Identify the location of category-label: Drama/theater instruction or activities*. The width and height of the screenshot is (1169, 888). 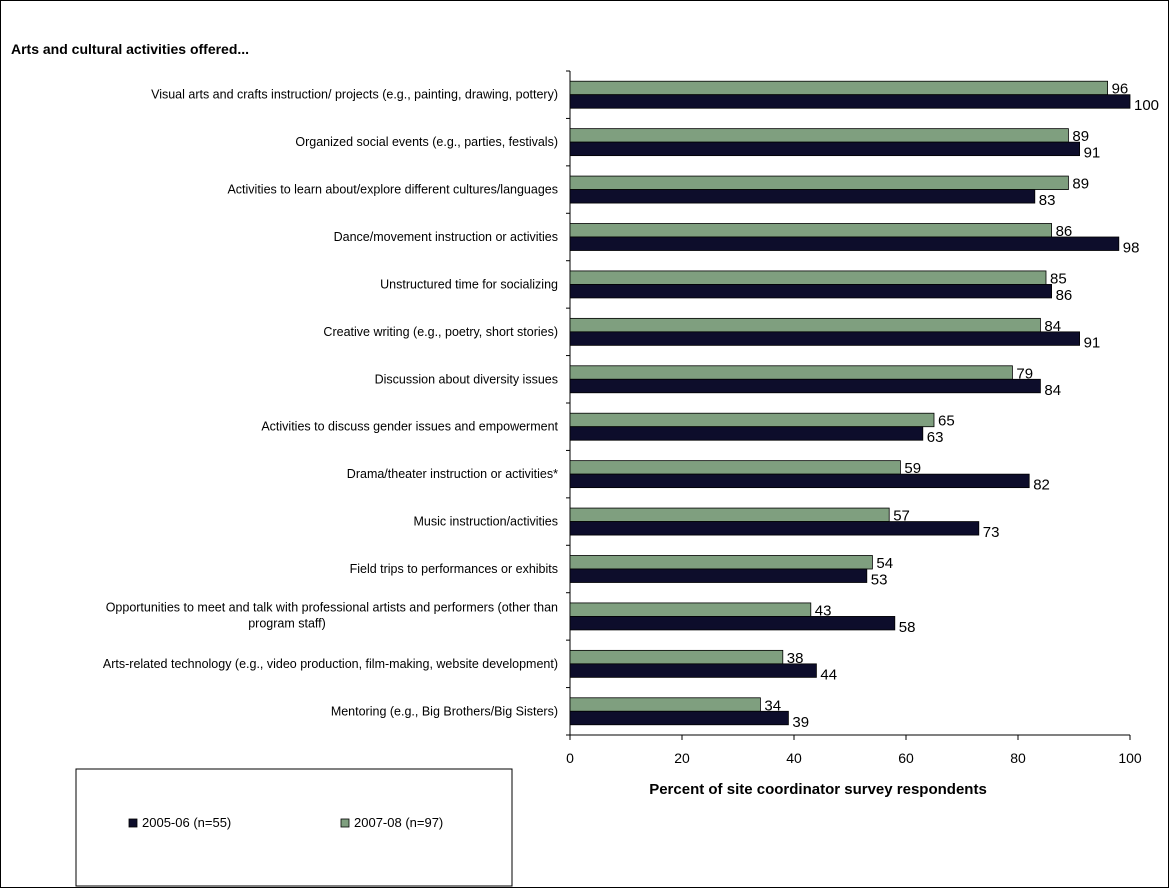
(452, 474).